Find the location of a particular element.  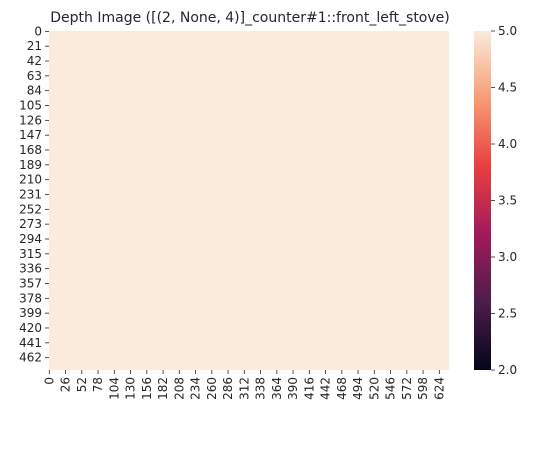

y-tick-label: 294 is located at coordinates (30, 239).